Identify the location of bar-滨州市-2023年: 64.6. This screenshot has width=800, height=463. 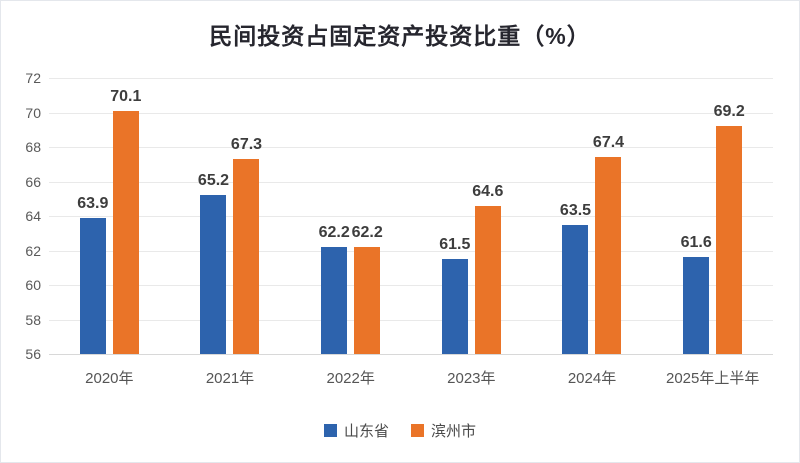
(487, 268).